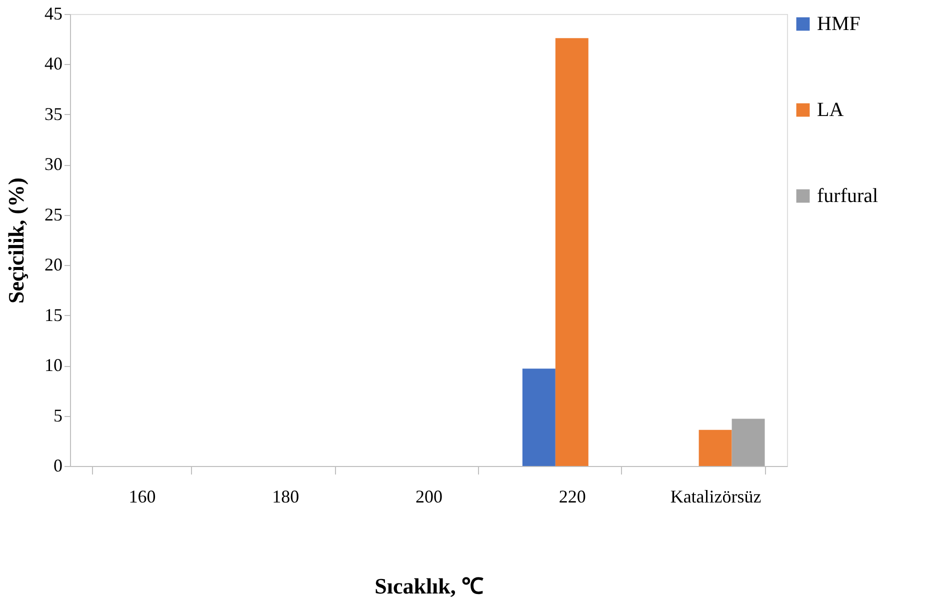  I want to click on y-tick-label: 10, so click(53, 365).